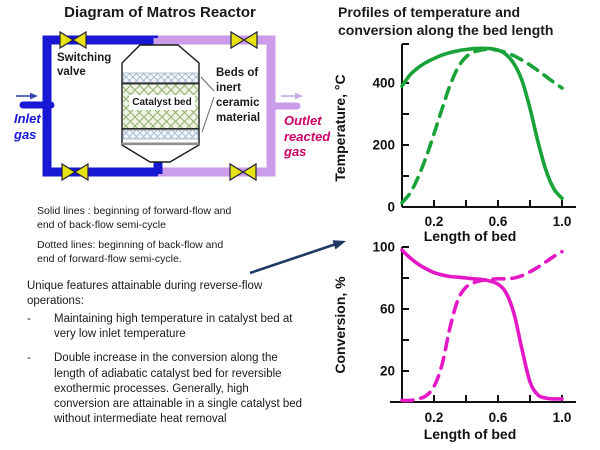  I want to click on beds-leader-line-top, so click(207, 84).